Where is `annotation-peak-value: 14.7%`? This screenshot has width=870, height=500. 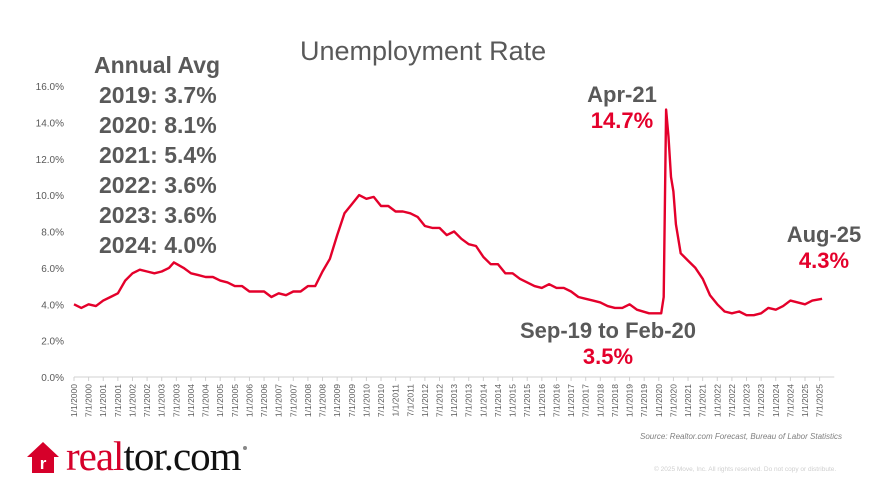
annotation-peak-value: 14.7% is located at coordinates (622, 120).